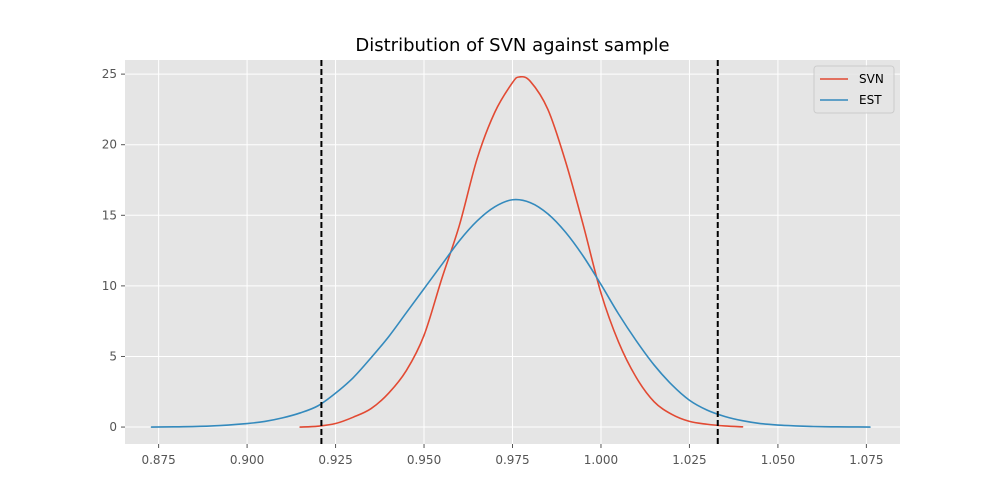 The width and height of the screenshot is (1000, 500). Describe the element at coordinates (109, 215) in the screenshot. I see `y-tick-label: 15` at that location.